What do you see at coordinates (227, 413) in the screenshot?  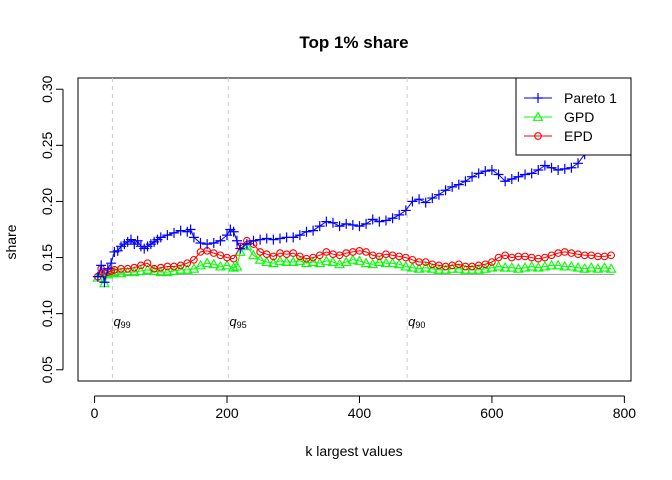 I see `x-tick-label: 200` at bounding box center [227, 413].